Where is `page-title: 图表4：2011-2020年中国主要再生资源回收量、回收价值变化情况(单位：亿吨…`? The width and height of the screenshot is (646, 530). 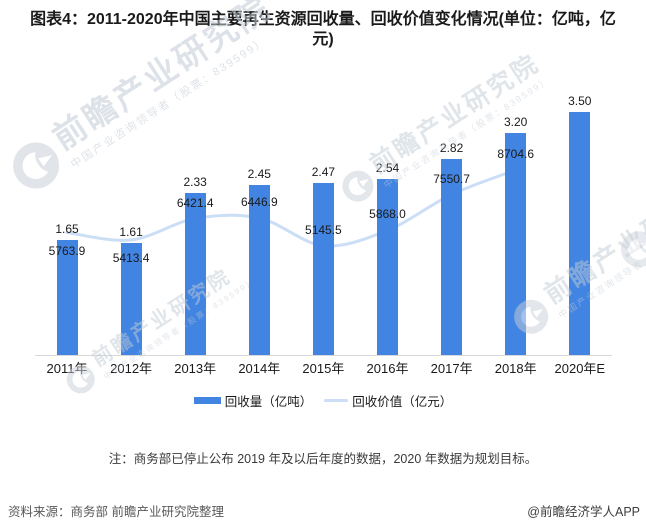 page-title: 图表4：2011-2020年中国主要再生资源回收量、回收价值变化情况(单位：亿吨… is located at coordinates (323, 30).